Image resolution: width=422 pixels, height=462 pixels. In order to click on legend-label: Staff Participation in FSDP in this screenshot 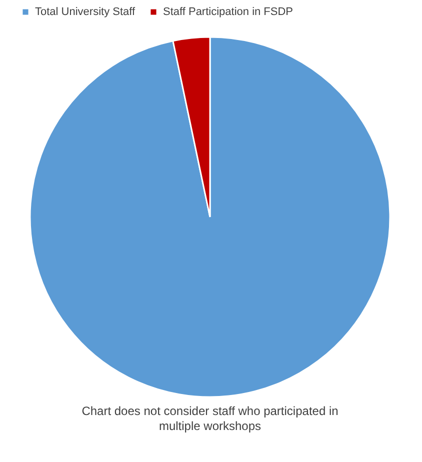, I will do `click(228, 12)`.